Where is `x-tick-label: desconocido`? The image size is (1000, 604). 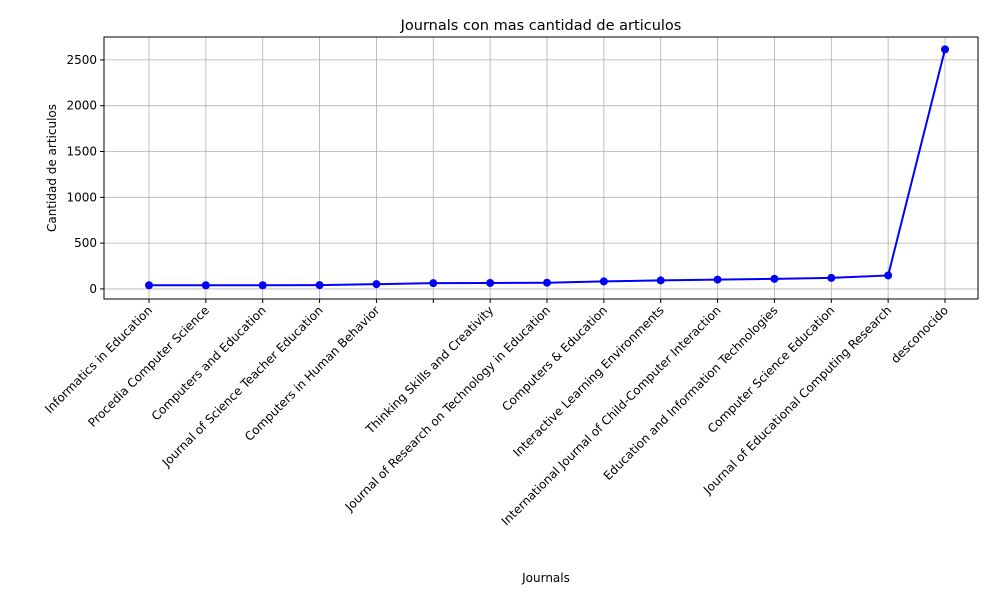 x-tick-label: desconocido is located at coordinates (919, 334).